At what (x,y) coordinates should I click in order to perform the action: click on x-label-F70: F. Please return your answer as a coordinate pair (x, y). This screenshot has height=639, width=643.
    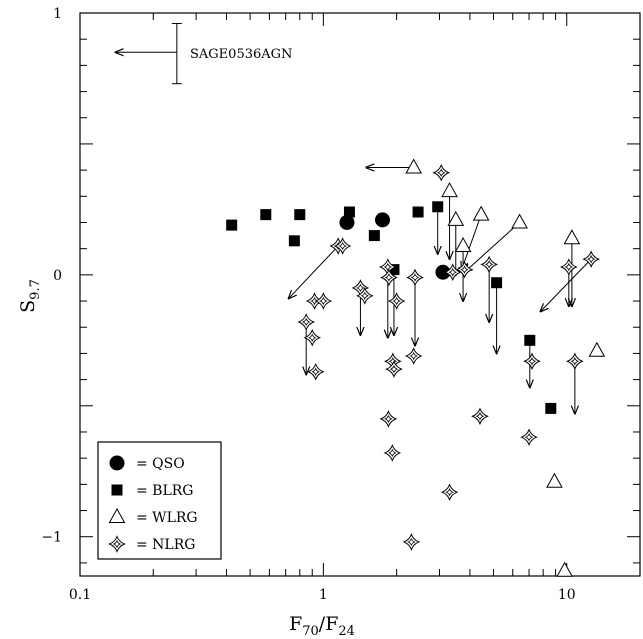
    Looking at the image, I should click on (295, 624).